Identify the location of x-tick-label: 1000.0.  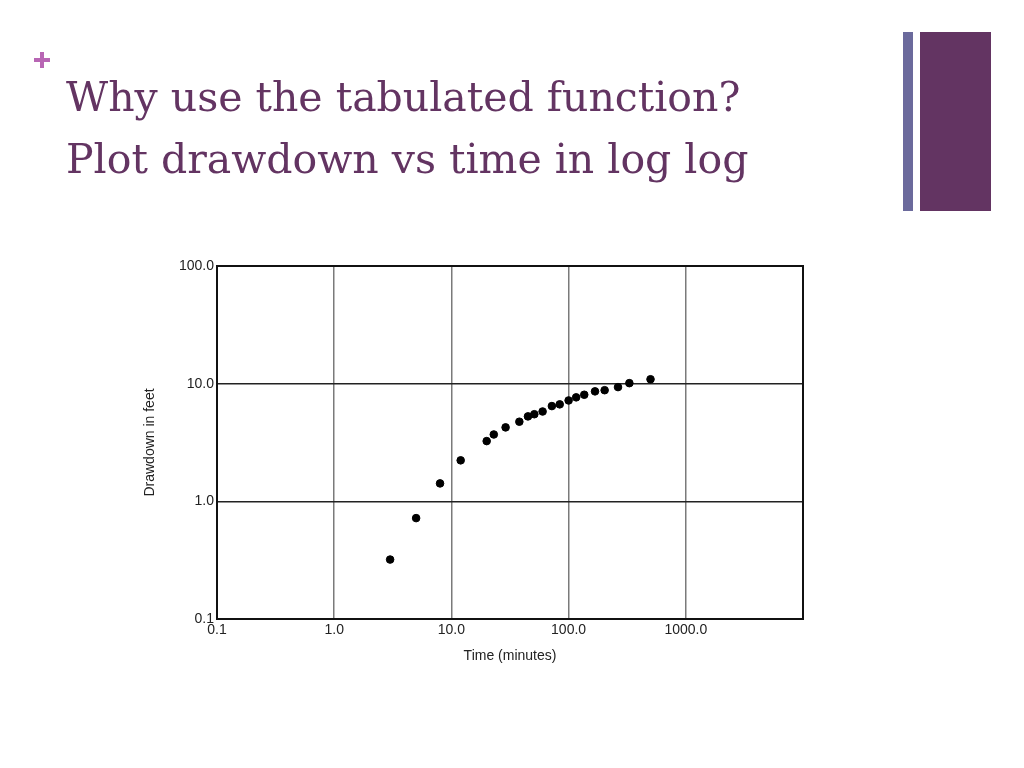
(686, 629).